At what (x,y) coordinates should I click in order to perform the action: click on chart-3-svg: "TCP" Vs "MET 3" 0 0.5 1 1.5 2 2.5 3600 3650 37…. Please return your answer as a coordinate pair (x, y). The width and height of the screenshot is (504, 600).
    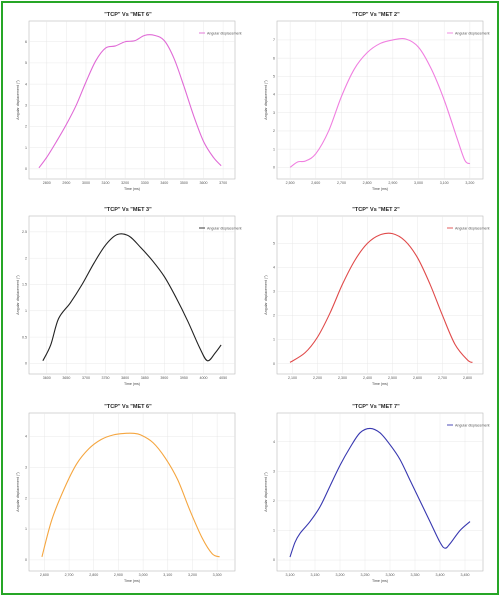
    Looking at the image, I should click on (129, 296).